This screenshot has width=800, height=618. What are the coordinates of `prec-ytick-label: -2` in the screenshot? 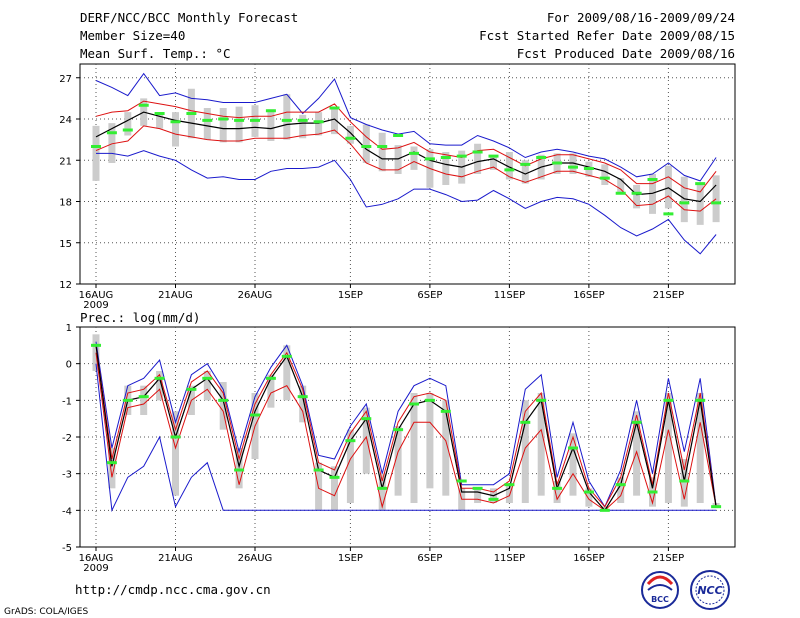 It's located at (67, 438).